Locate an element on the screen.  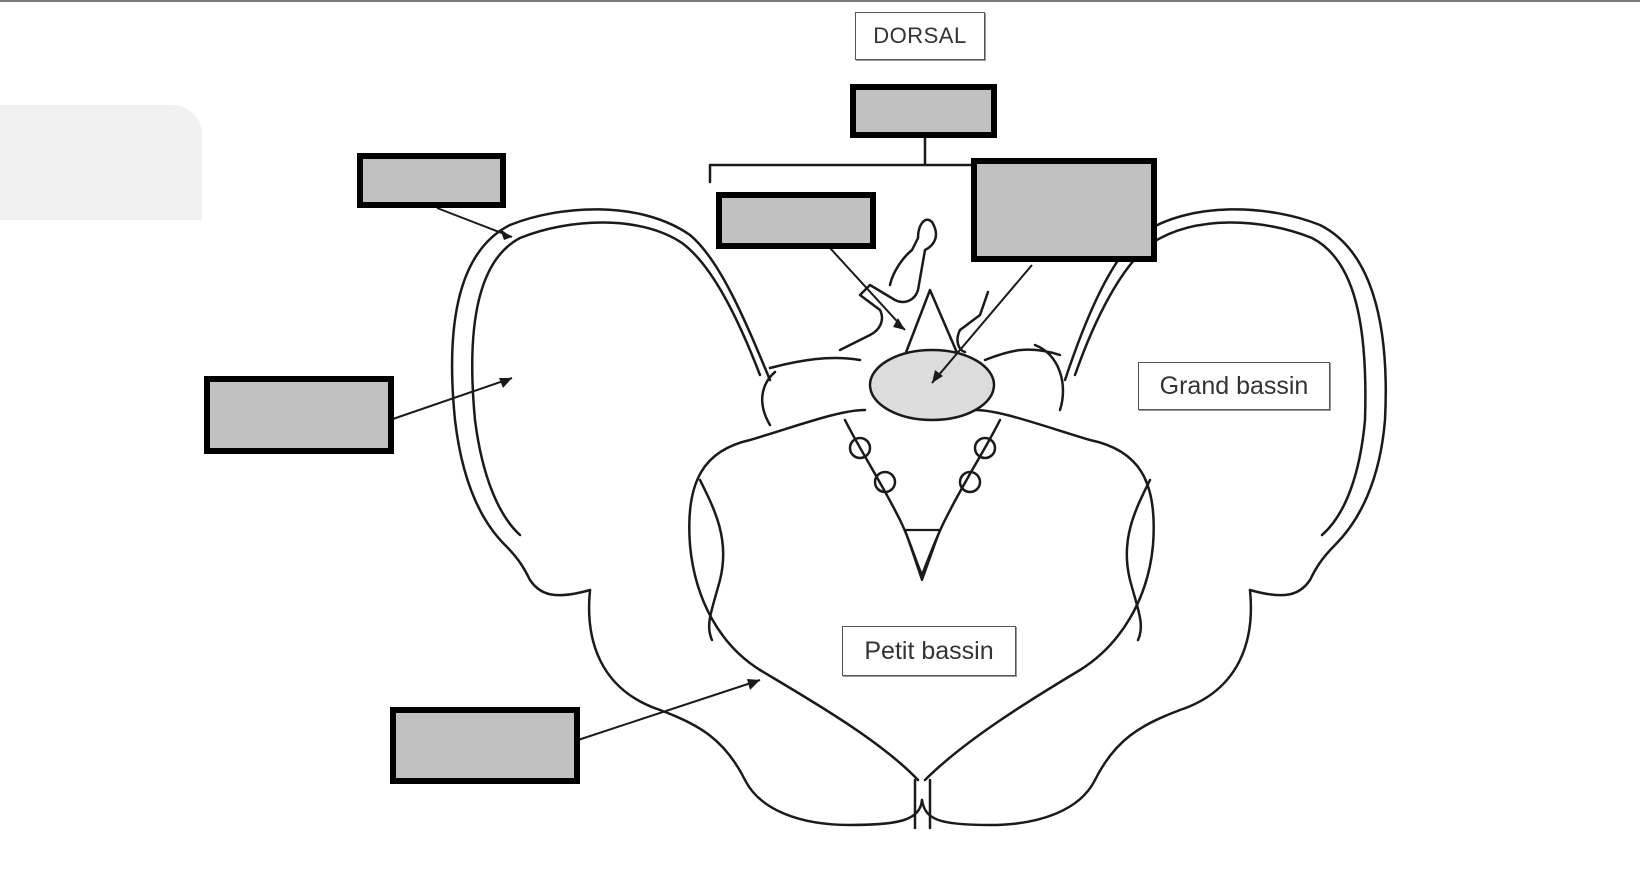
top-border is located at coordinates (820, 1).